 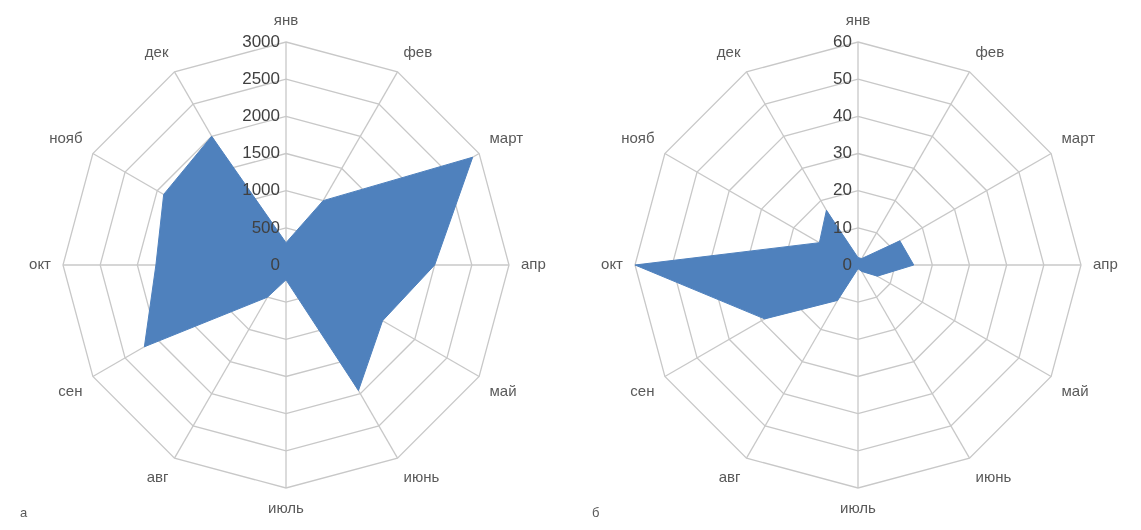 What do you see at coordinates (261, 116) in the screenshot?
I see `y-tick-label: 2000` at bounding box center [261, 116].